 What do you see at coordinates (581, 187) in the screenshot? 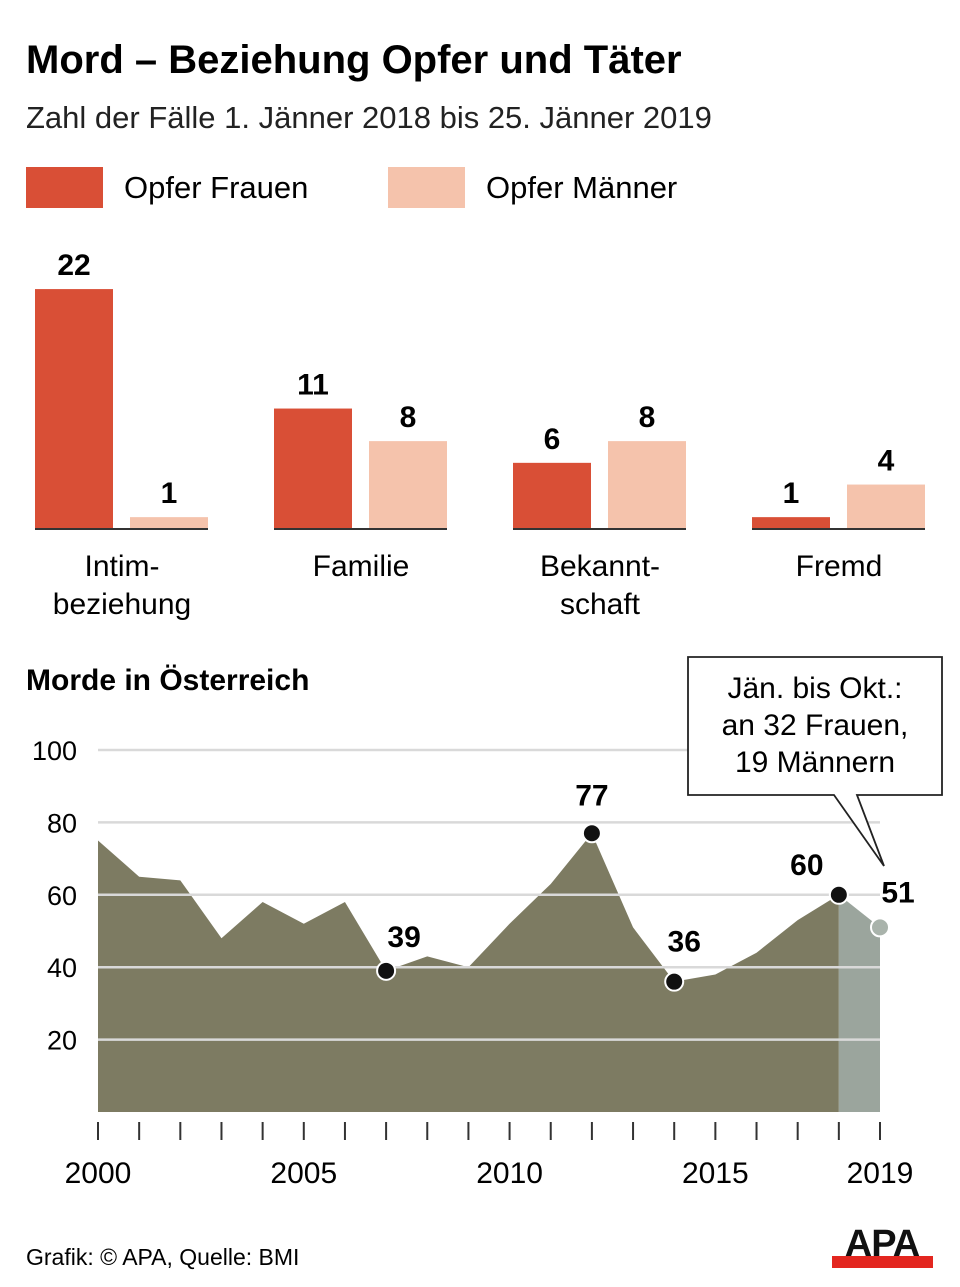
I see `legend-label-maenner: Opfer Männer` at bounding box center [581, 187].